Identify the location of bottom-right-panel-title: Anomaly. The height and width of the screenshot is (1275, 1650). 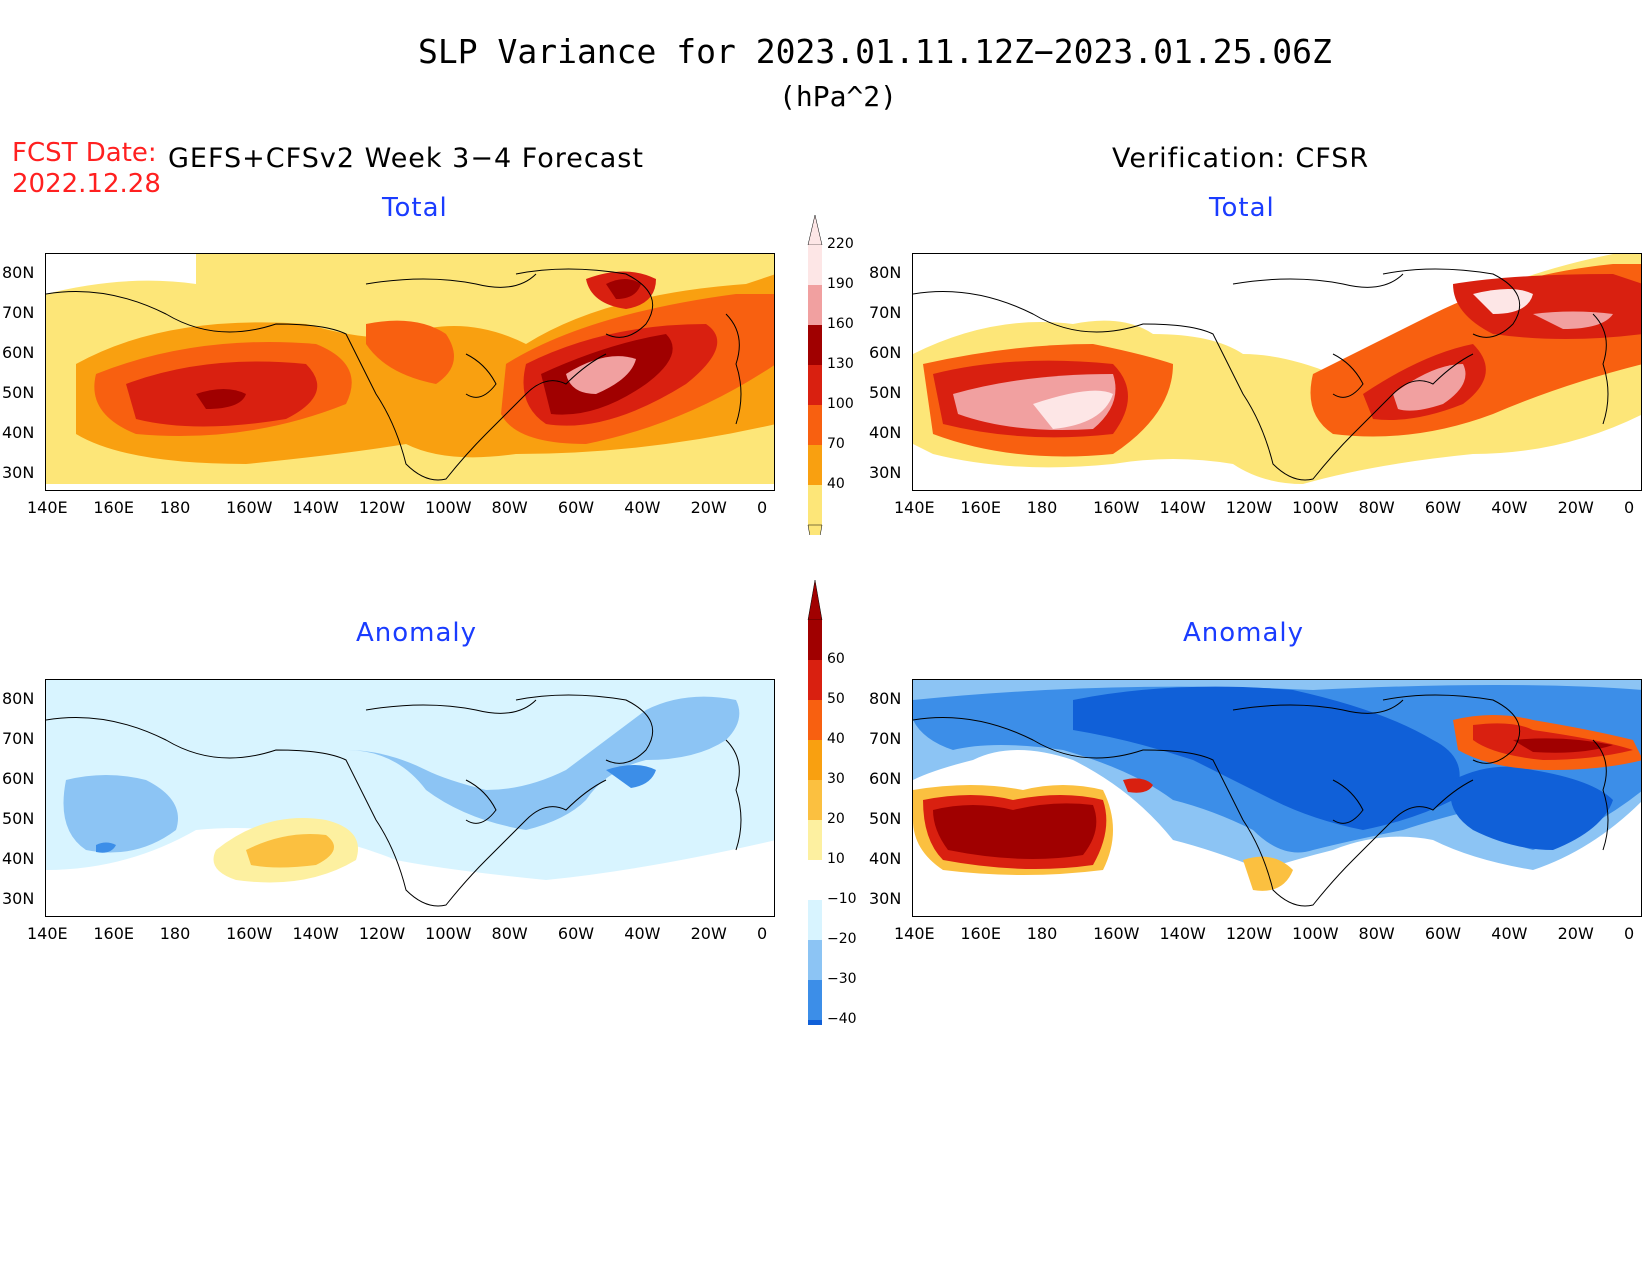
(1244, 633).